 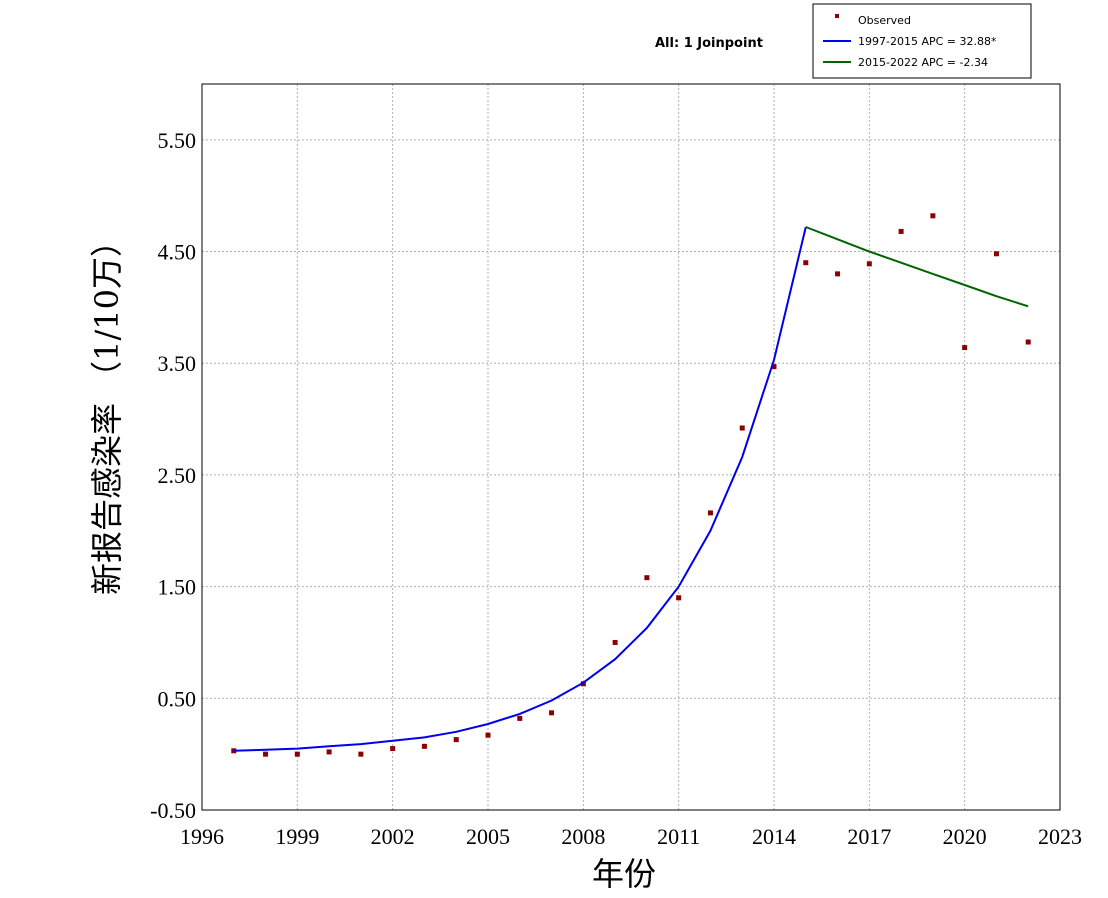 I want to click on y-tick-label: 2.50, so click(x=177, y=475).